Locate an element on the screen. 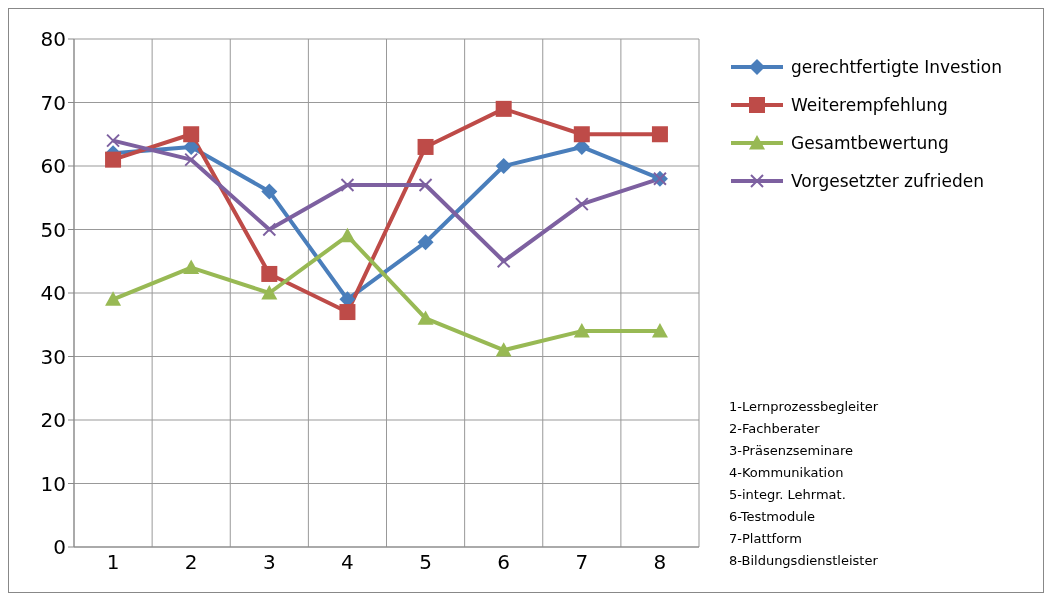 The height and width of the screenshot is (601, 1056). y-tick-label: 60 is located at coordinates (53, 166).